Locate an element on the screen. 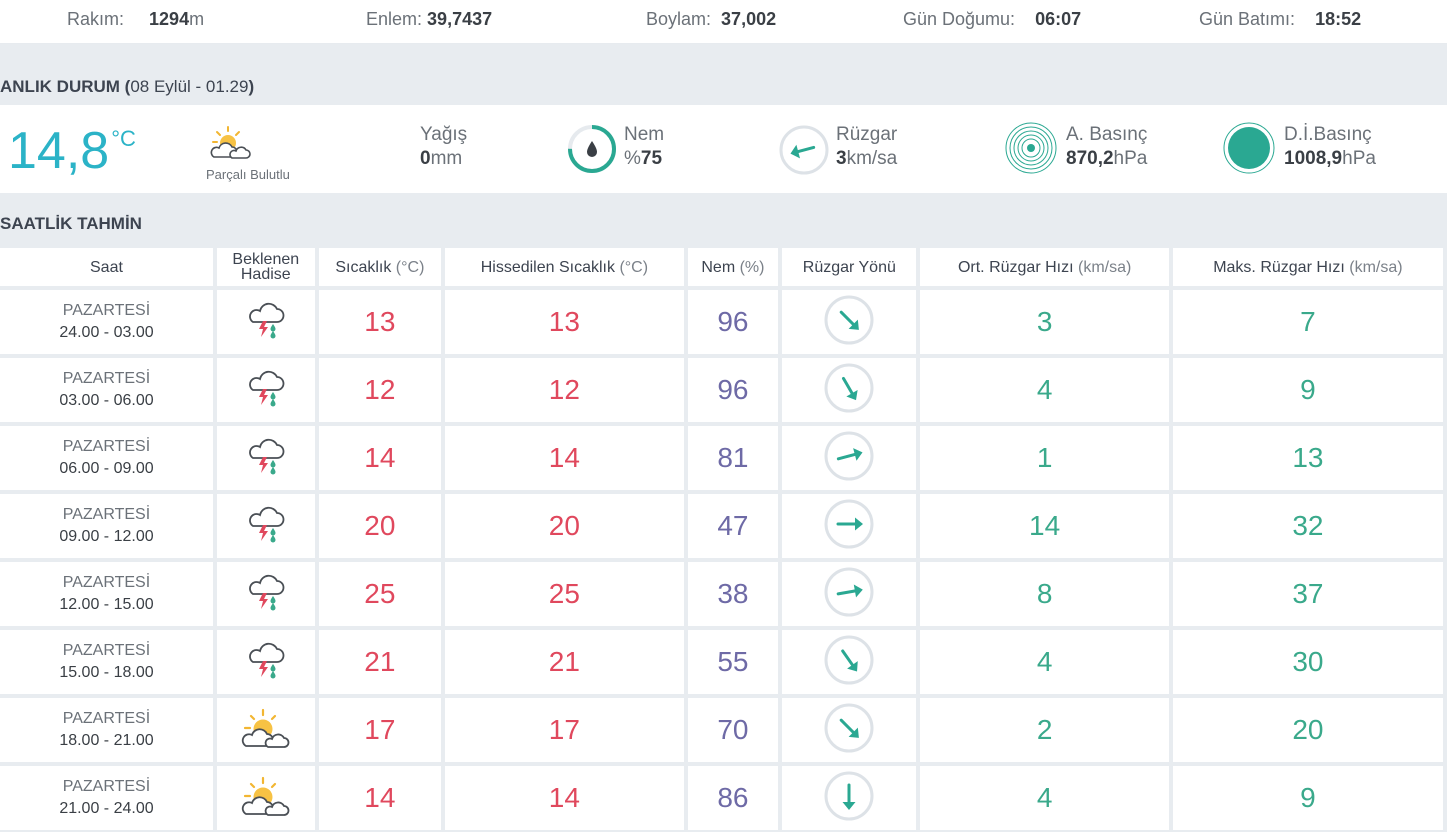  cell-time: PAZARTESİ 21.00 - 24.00 is located at coordinates (106, 798).